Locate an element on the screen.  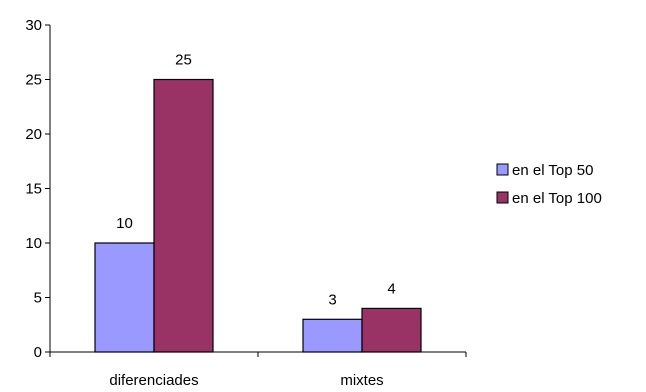
x-axis: diferenciades mixtes is located at coordinates (258, 370).